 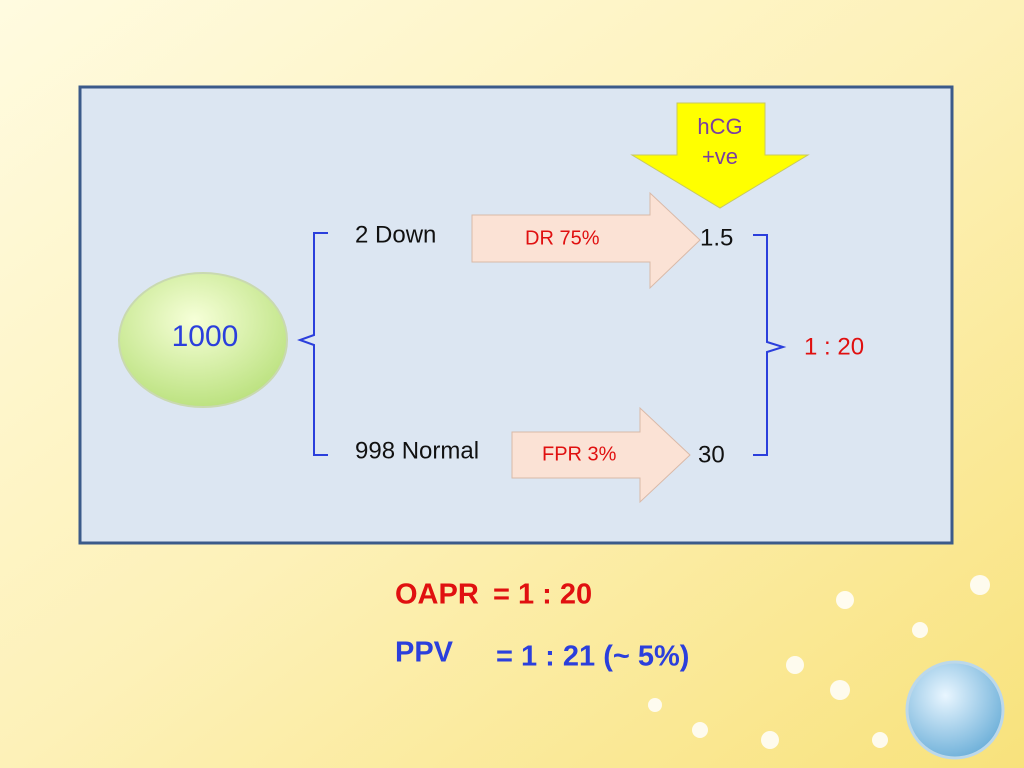 What do you see at coordinates (417, 450) in the screenshot?
I see `group-label: 998 Normal` at bounding box center [417, 450].